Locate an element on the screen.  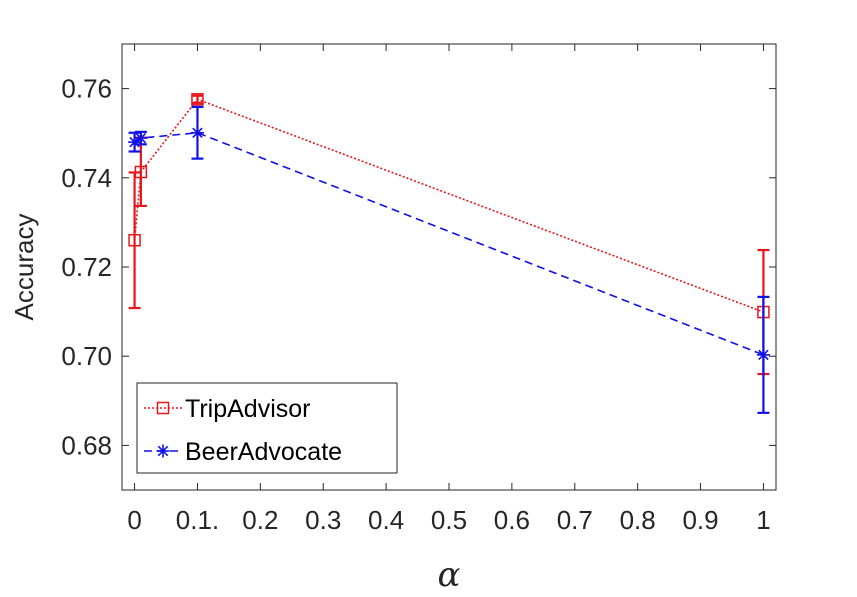
x-axis-label: α is located at coordinates (449, 575).